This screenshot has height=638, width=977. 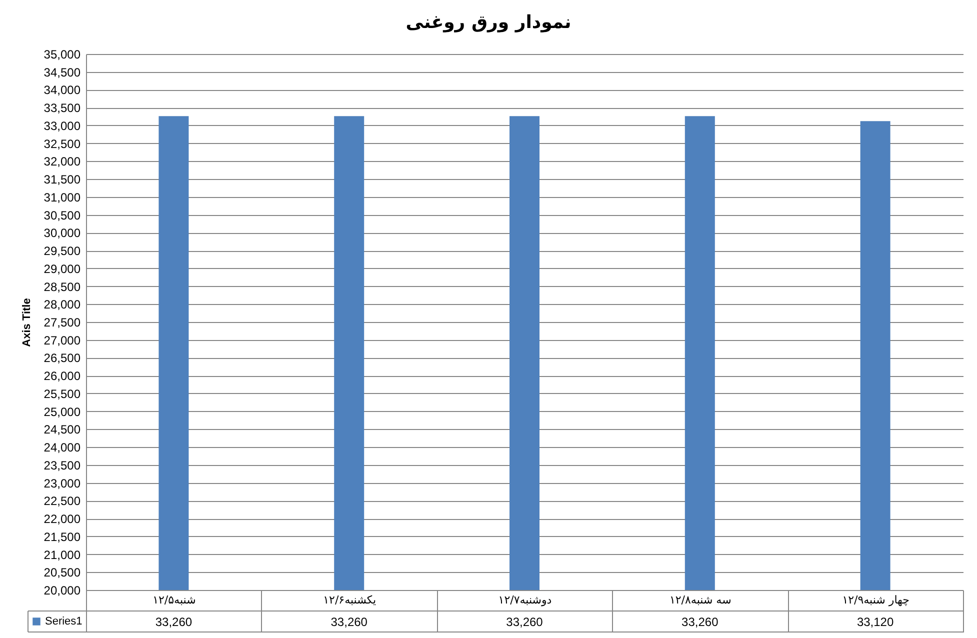 What do you see at coordinates (62, 72) in the screenshot?
I see `y-tick-label: 34,500` at bounding box center [62, 72].